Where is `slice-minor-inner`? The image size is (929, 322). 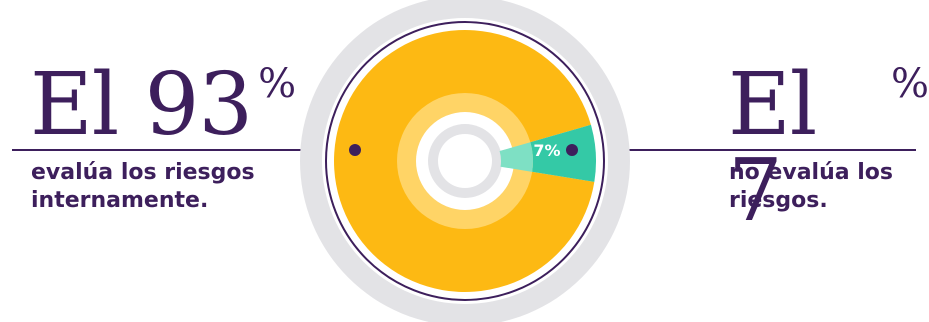
slice-minor-inner is located at coordinates (516, 157).